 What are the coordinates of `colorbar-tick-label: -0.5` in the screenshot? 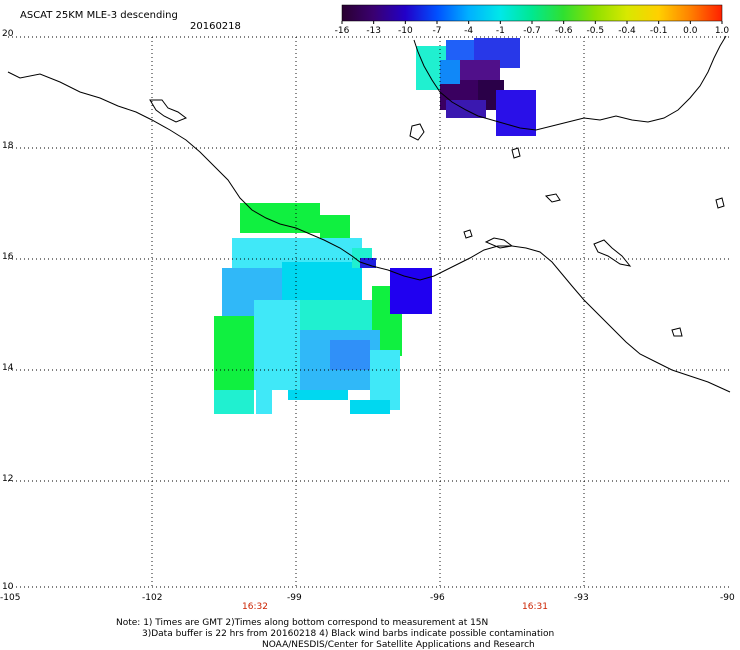 It's located at (596, 31).